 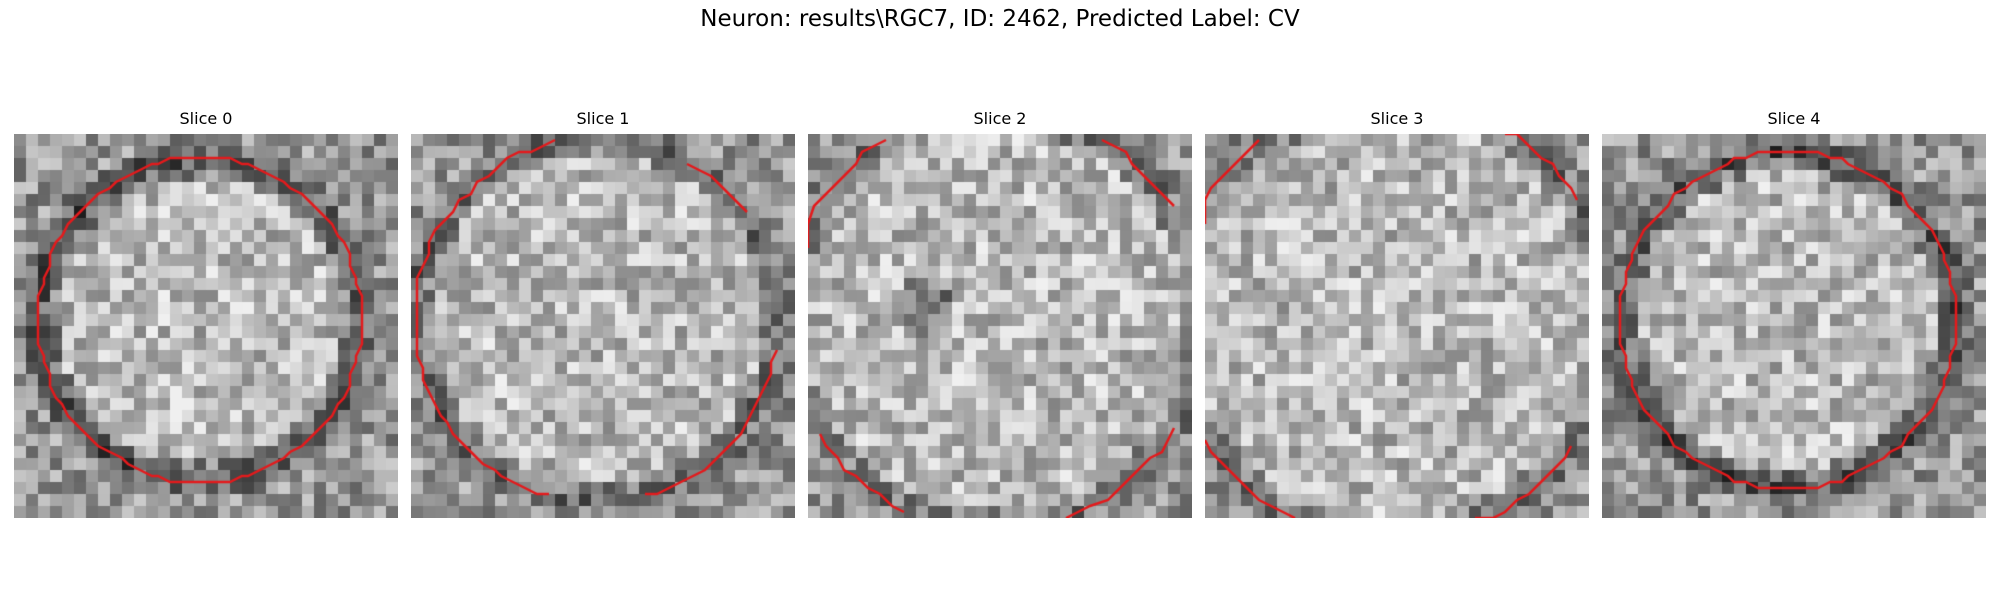 What do you see at coordinates (1000, 118) in the screenshot?
I see `slice-title: Slice 2` at bounding box center [1000, 118].